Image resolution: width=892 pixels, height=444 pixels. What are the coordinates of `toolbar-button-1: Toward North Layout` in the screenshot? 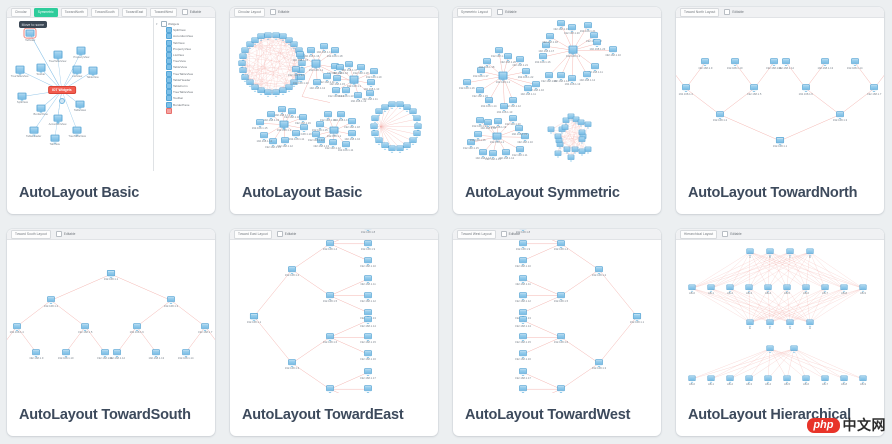 It's located at (699, 12).